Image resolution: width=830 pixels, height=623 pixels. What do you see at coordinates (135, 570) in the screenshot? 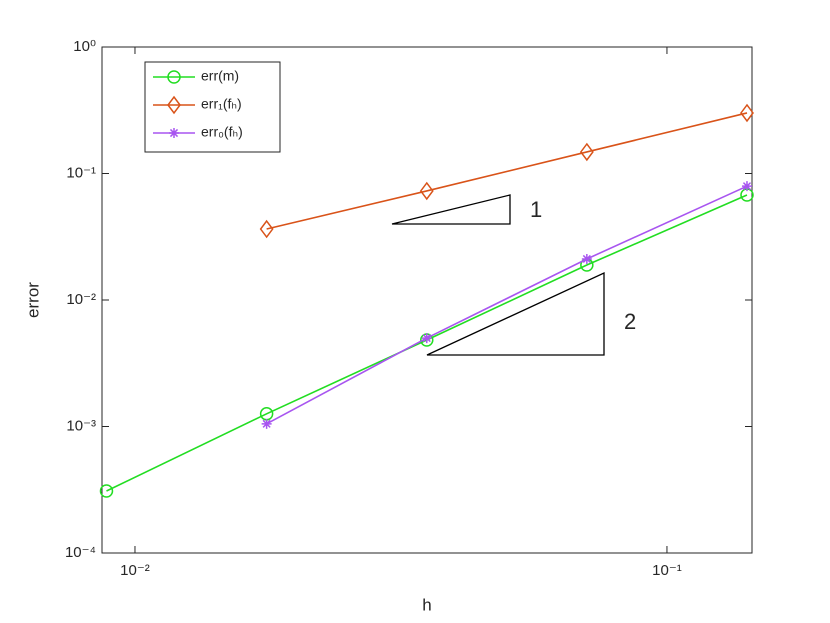
I see `x-tick-label: 10⁻²` at bounding box center [135, 570].